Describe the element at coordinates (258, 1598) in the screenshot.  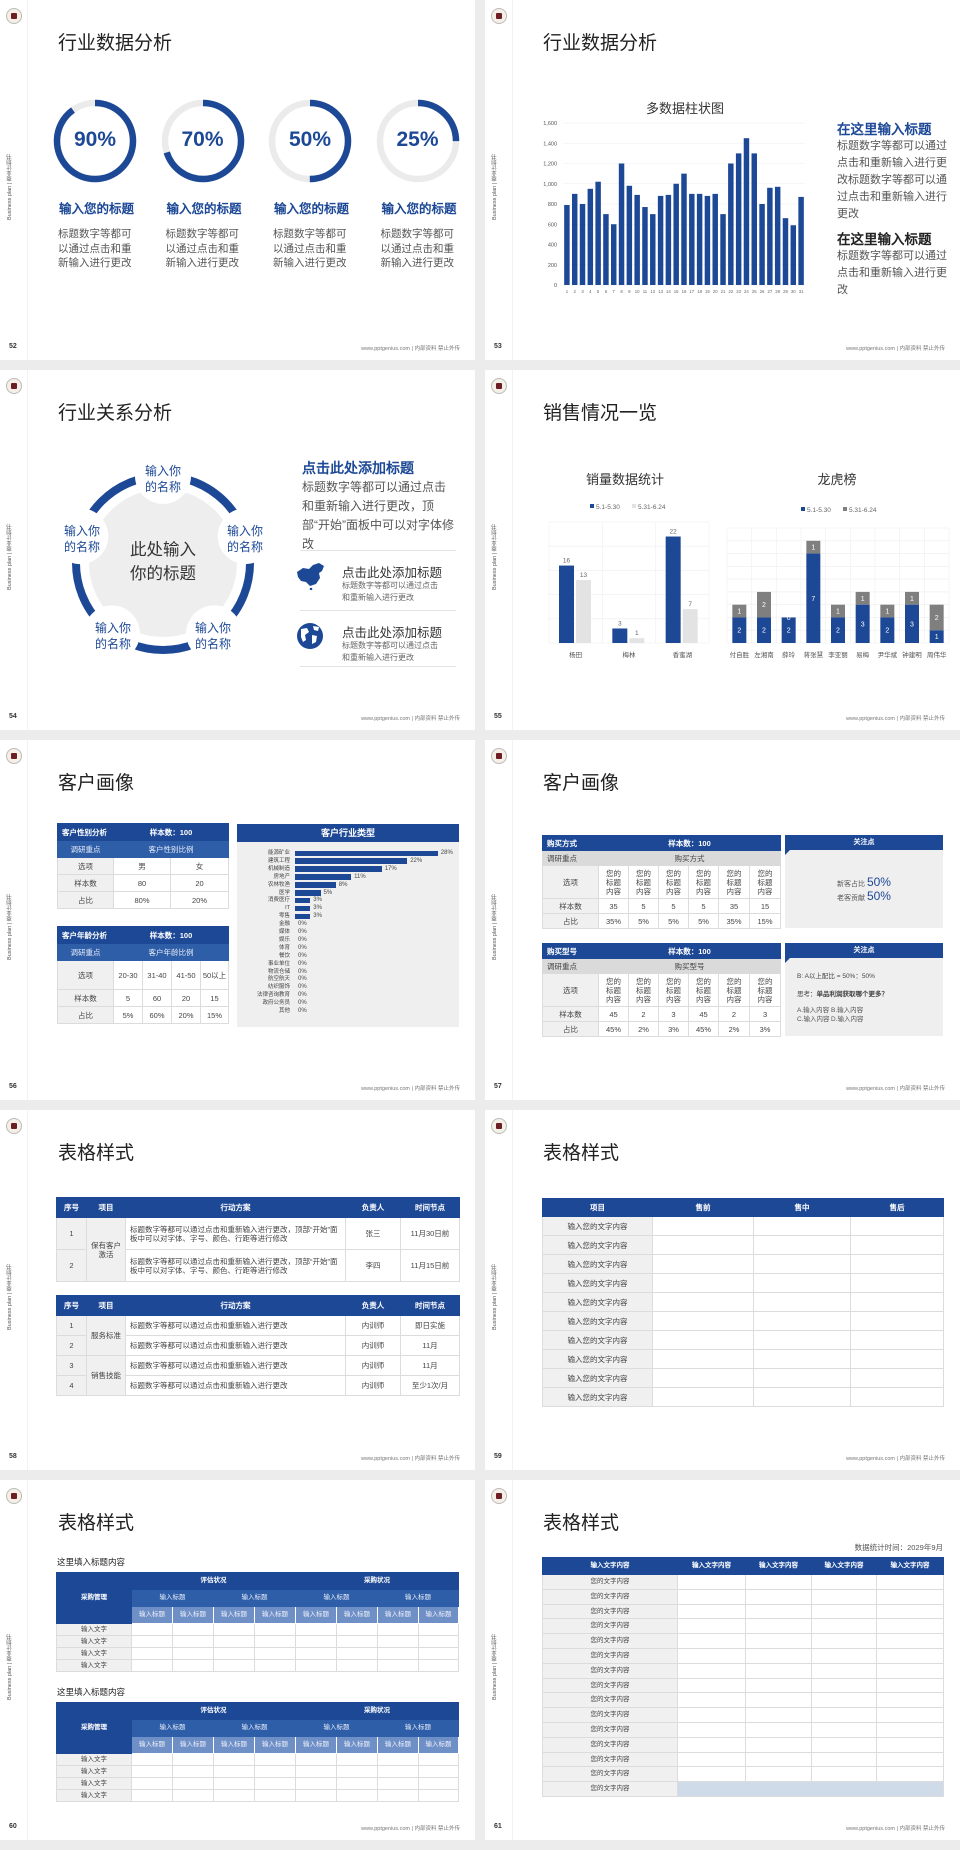
I see `table-subheader-row: 输入标题 输入标题 输入标题 输入标题` at that location.